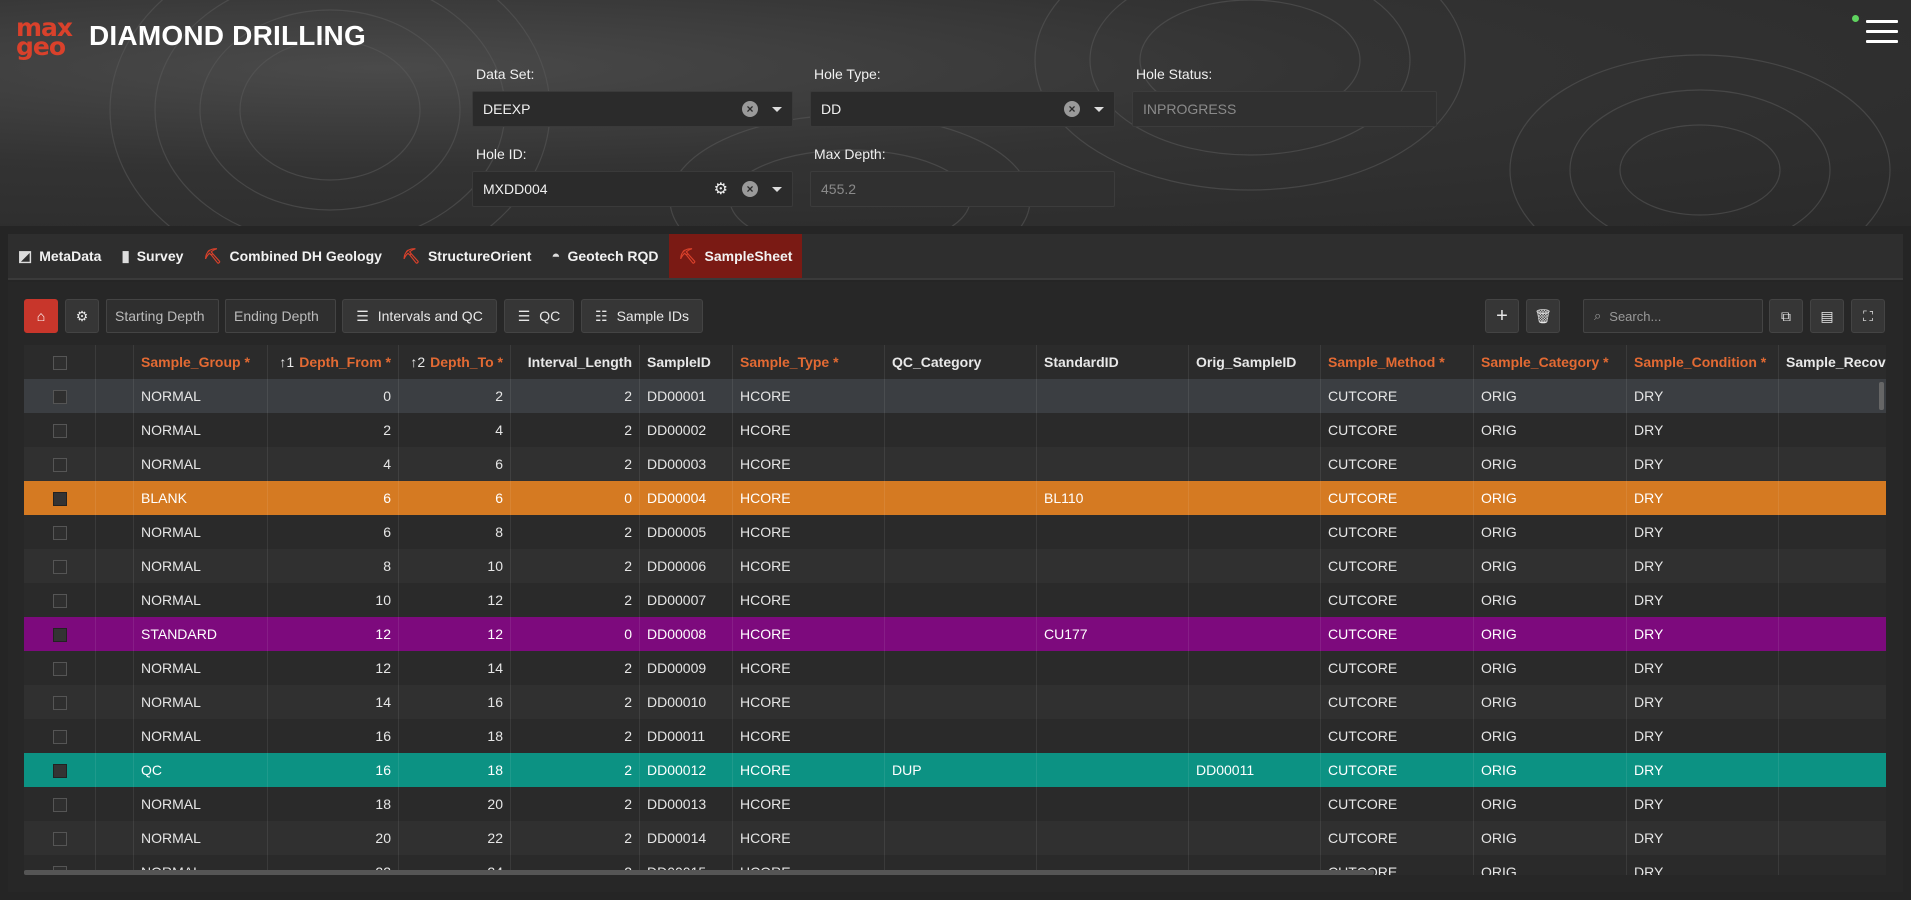  Describe the element at coordinates (201, 498) in the screenshot. I see `cell-sample-group: BLANK` at that location.